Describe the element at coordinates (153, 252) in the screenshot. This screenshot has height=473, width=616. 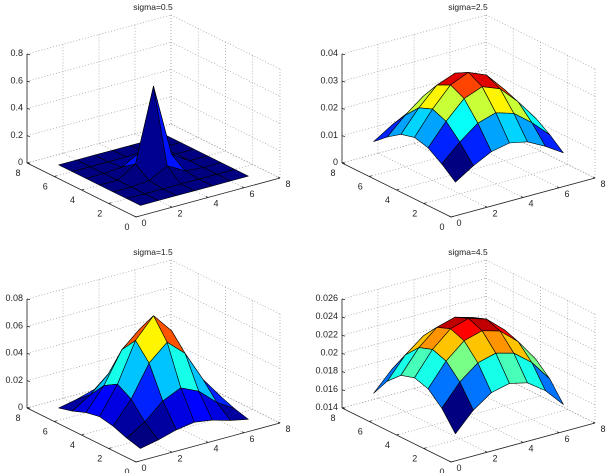
I see `subplot-title: sigma=1.5` at that location.